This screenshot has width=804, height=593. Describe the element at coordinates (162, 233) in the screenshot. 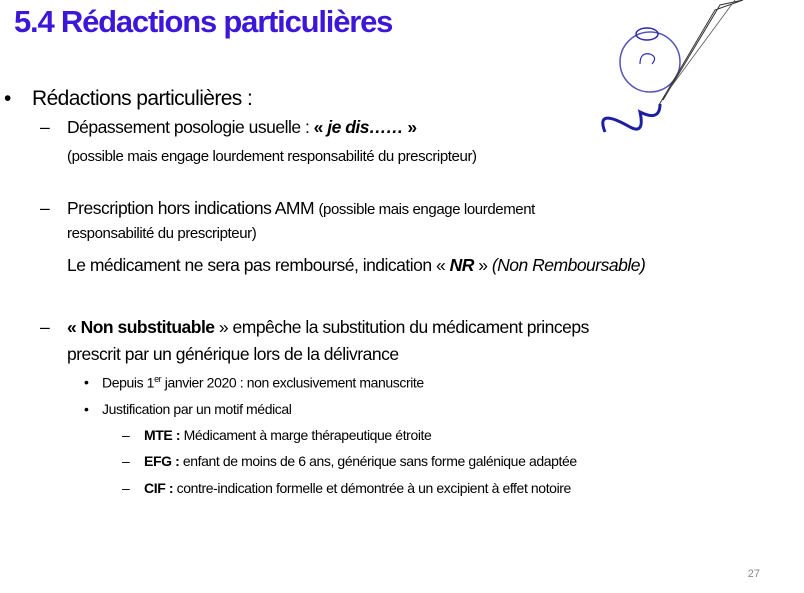

I see `item-hors-amm-note: responsabilité du prescripteur)` at that location.